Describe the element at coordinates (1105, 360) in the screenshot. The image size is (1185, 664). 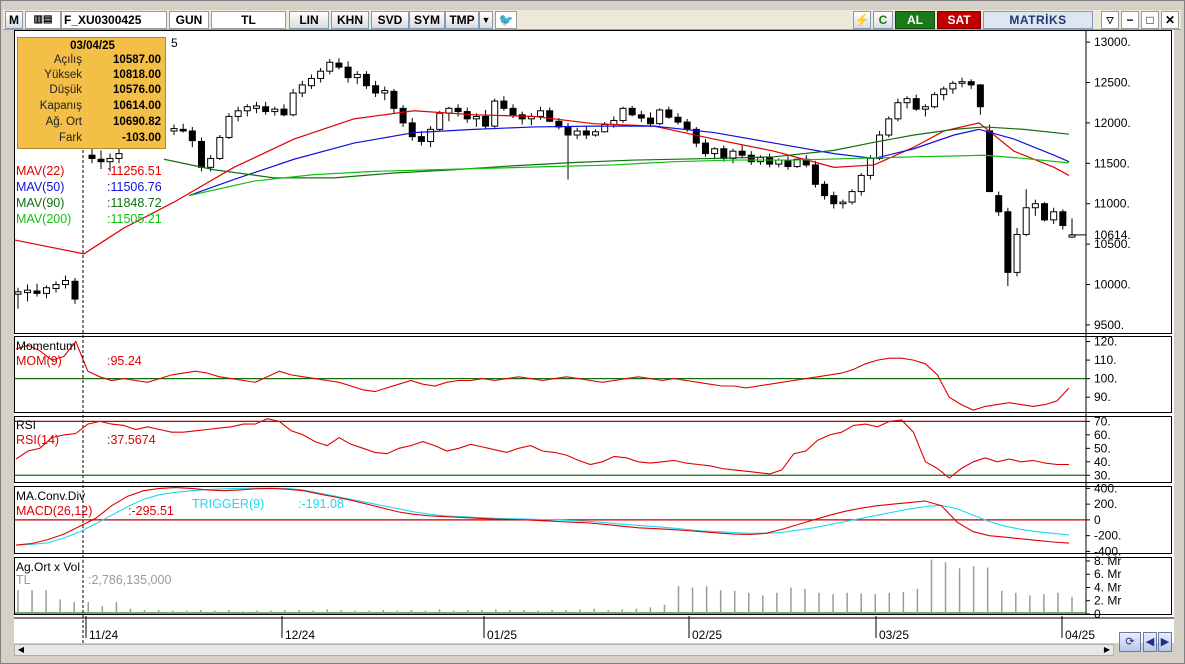
I see `momentum-tick-label: 110.` at that location.